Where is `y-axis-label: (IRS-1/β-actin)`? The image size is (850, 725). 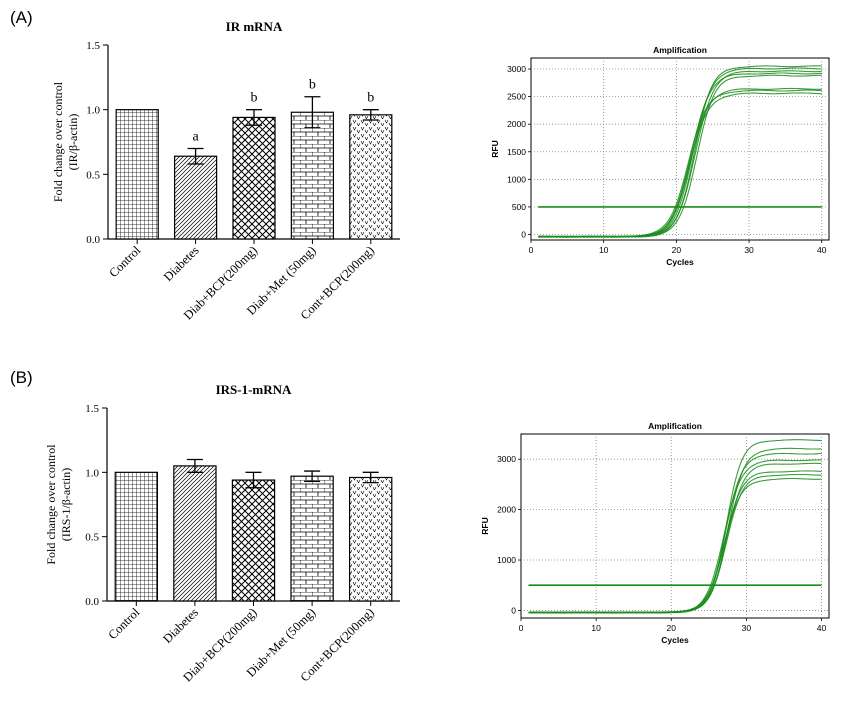 y-axis-label: (IRS-1/β-actin) is located at coordinates (66, 504).